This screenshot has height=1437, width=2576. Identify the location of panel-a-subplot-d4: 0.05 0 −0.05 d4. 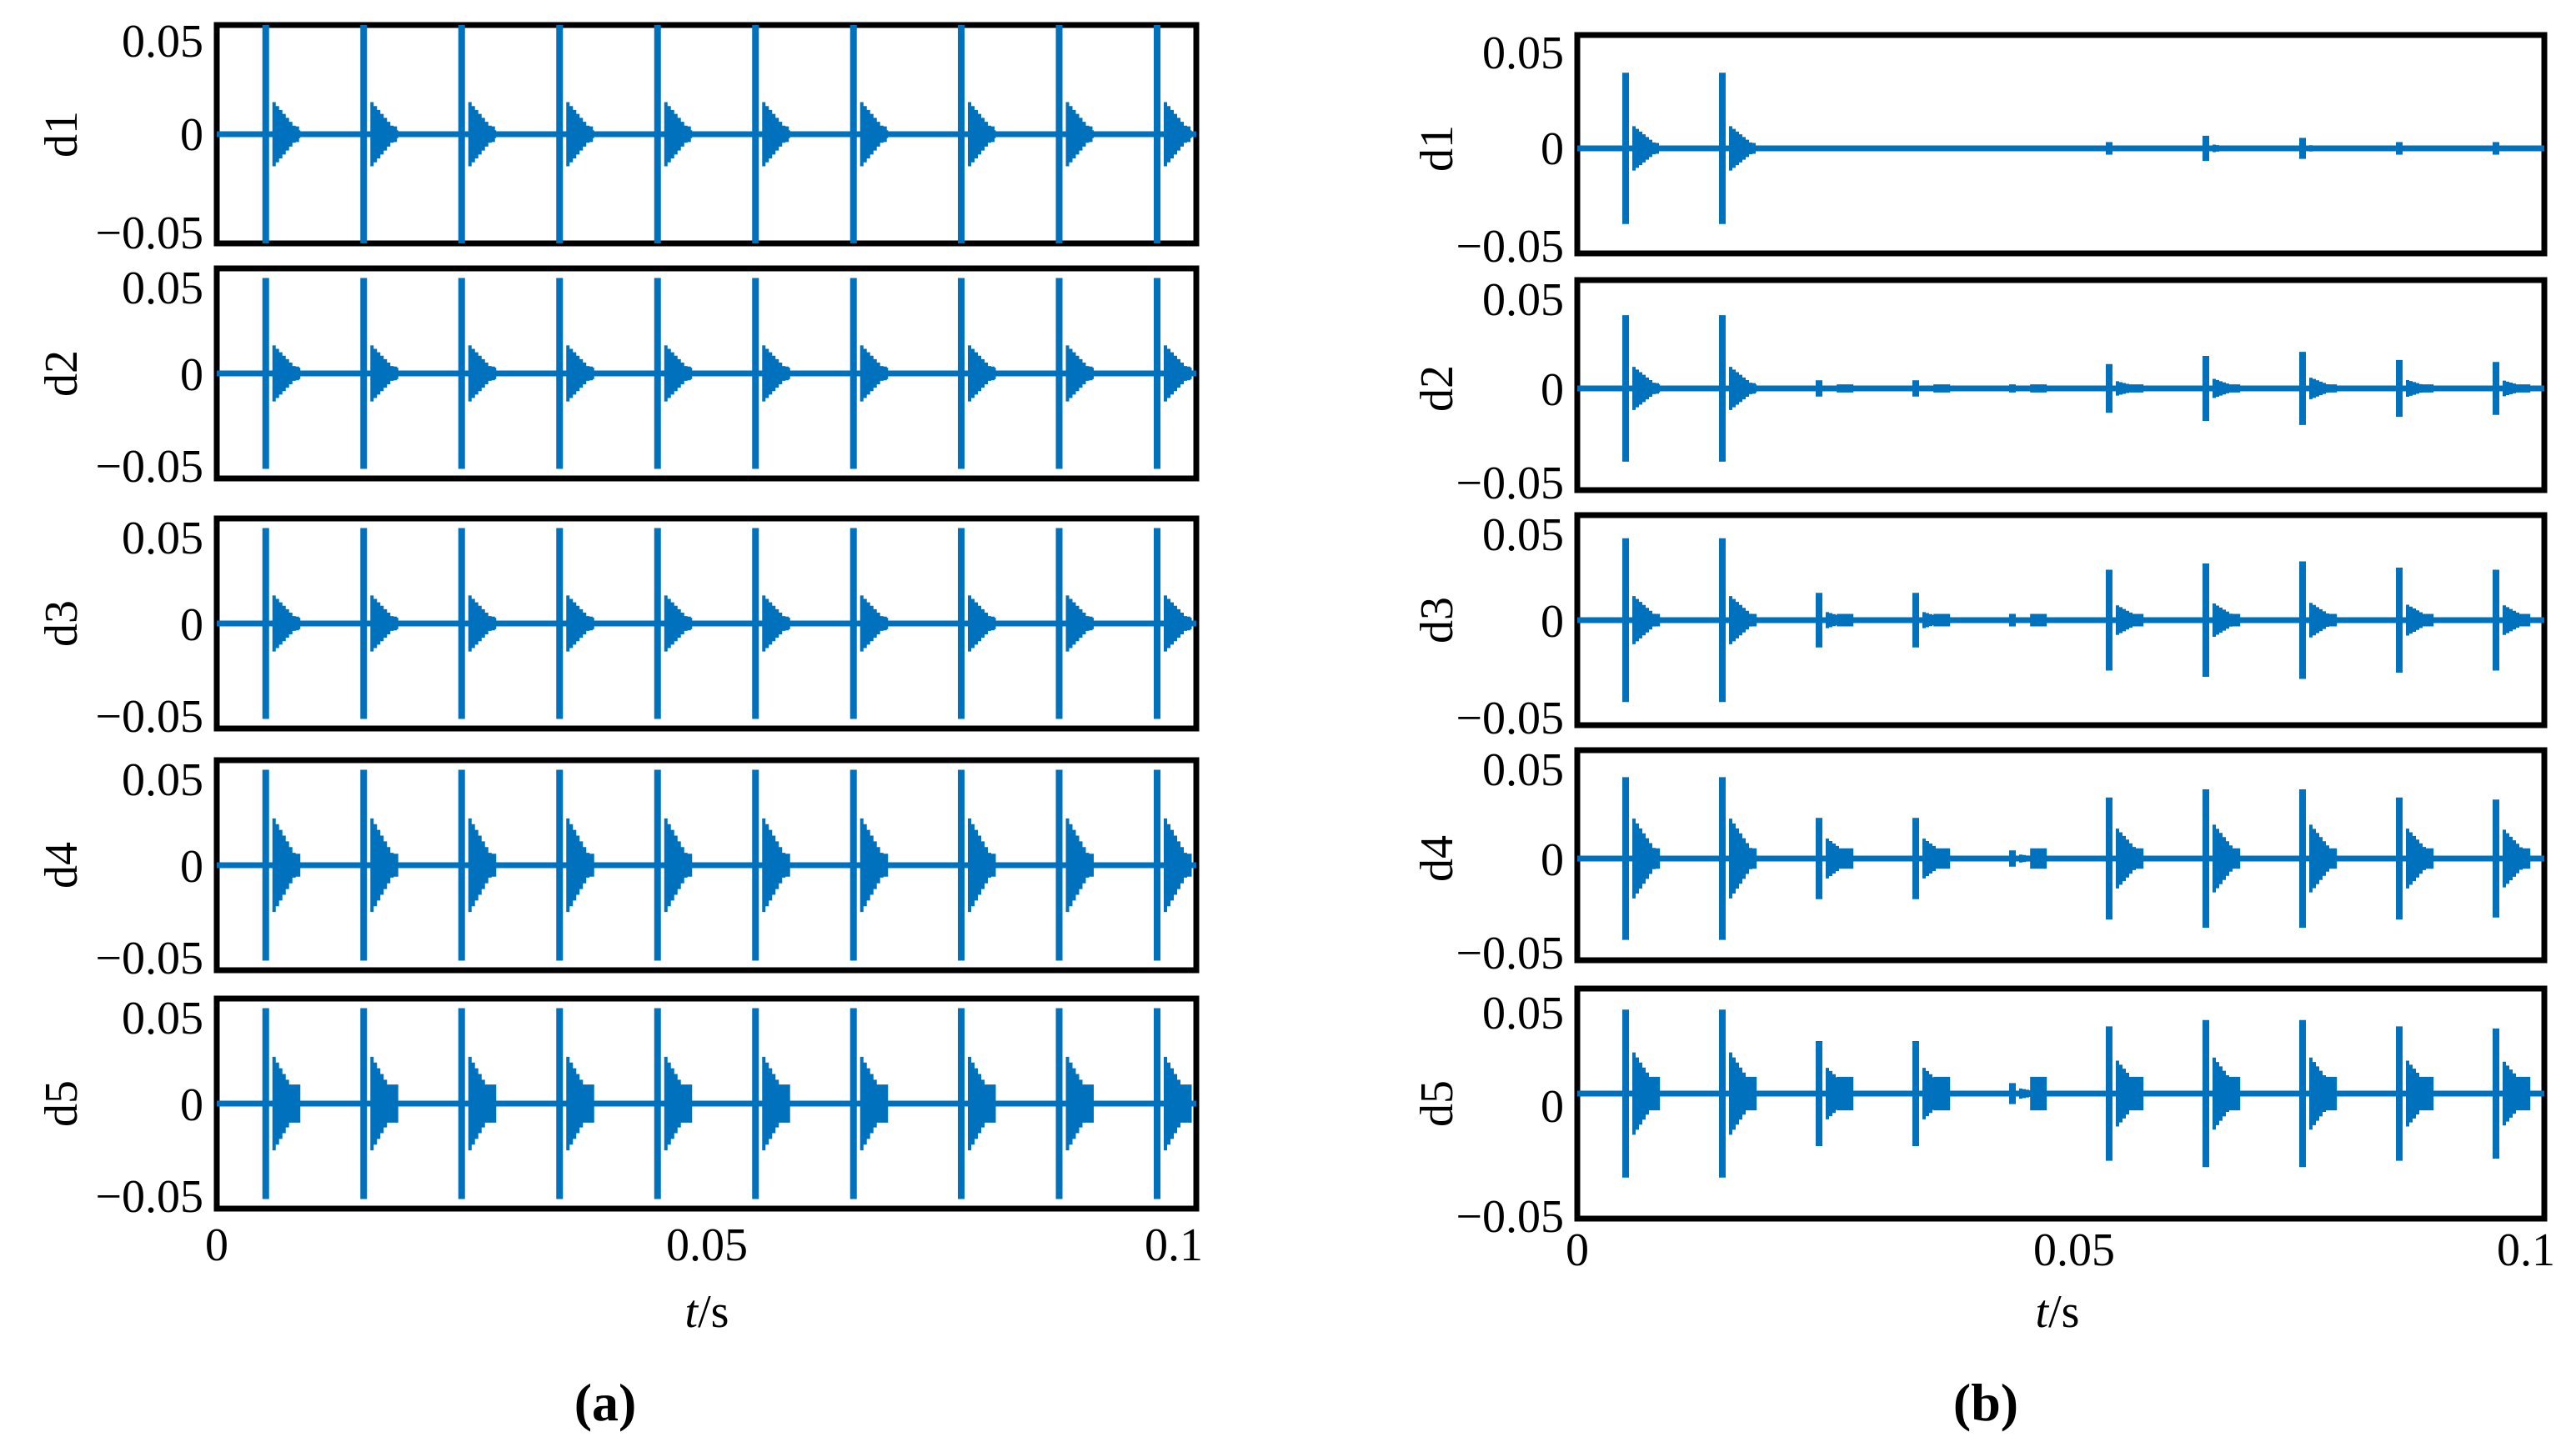
(618, 869).